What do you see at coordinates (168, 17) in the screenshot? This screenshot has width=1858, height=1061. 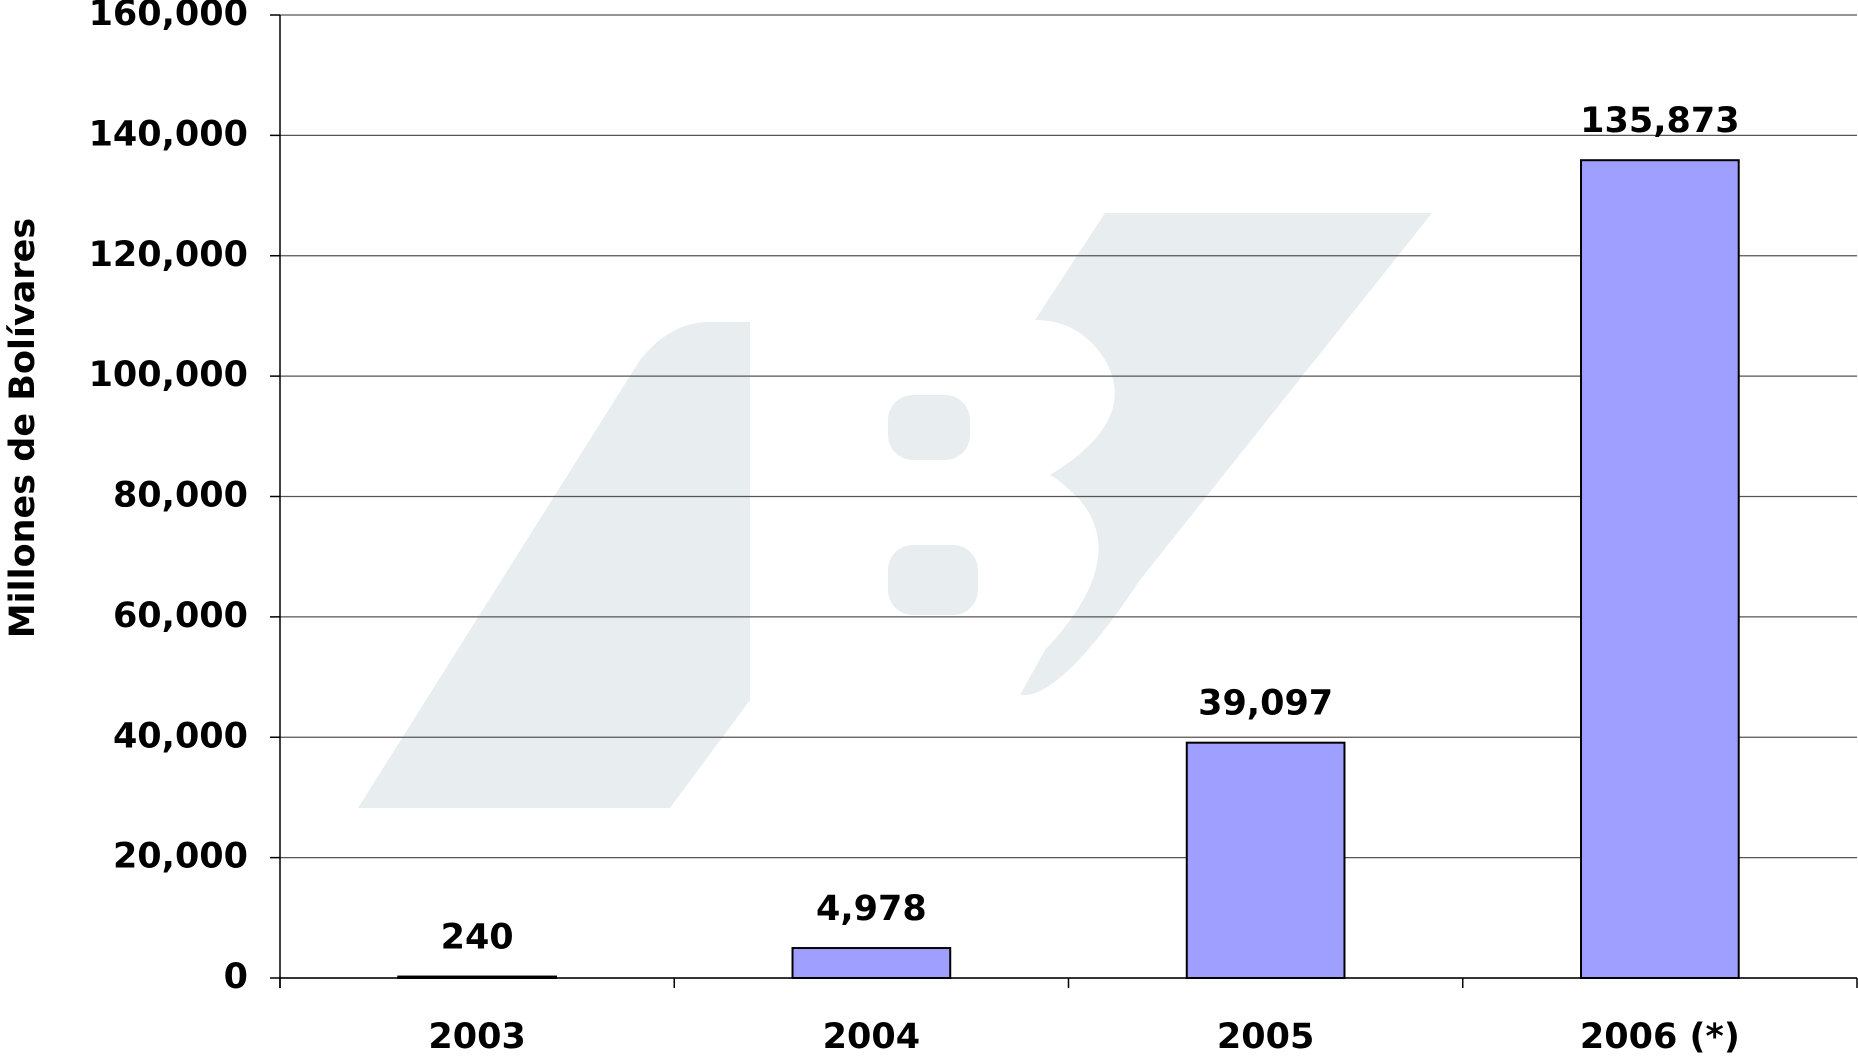 I see `y-tick-label: 160,000` at bounding box center [168, 17].